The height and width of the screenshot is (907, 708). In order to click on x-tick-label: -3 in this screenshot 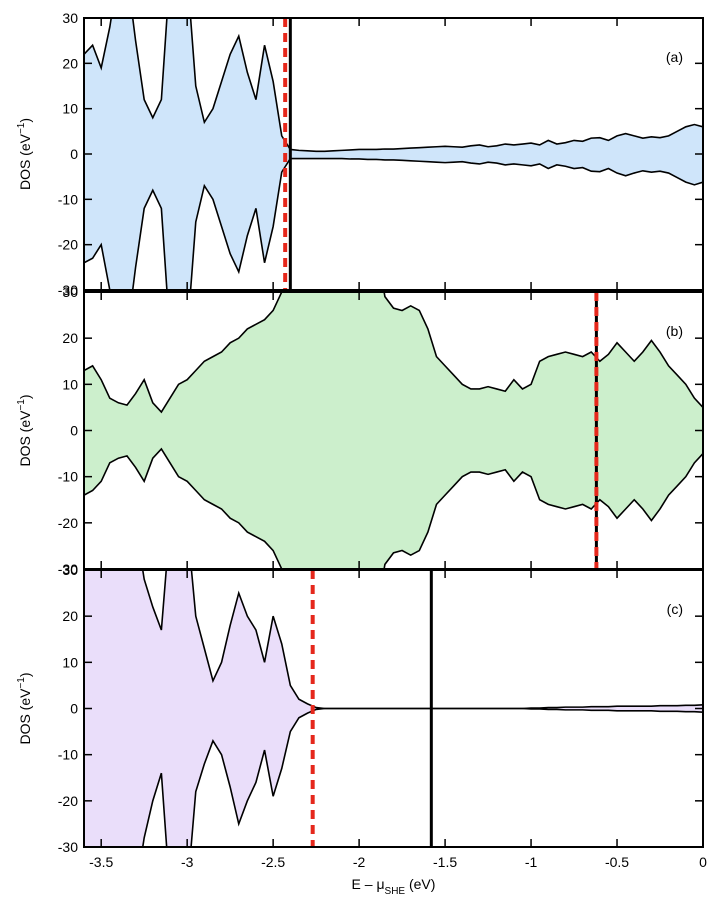, I will do `click(187, 862)`.